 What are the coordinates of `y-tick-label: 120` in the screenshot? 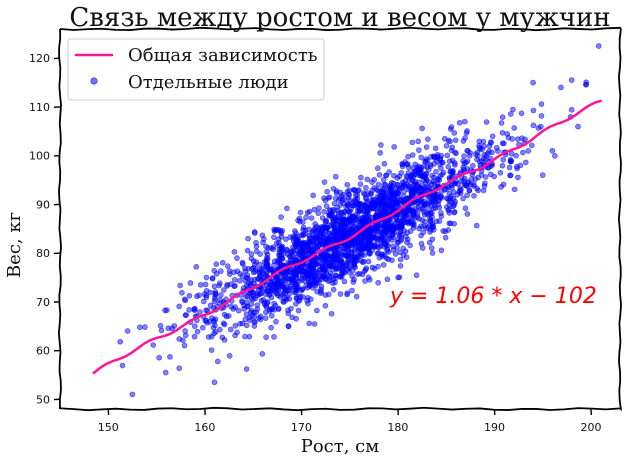 It's located at (39, 58).